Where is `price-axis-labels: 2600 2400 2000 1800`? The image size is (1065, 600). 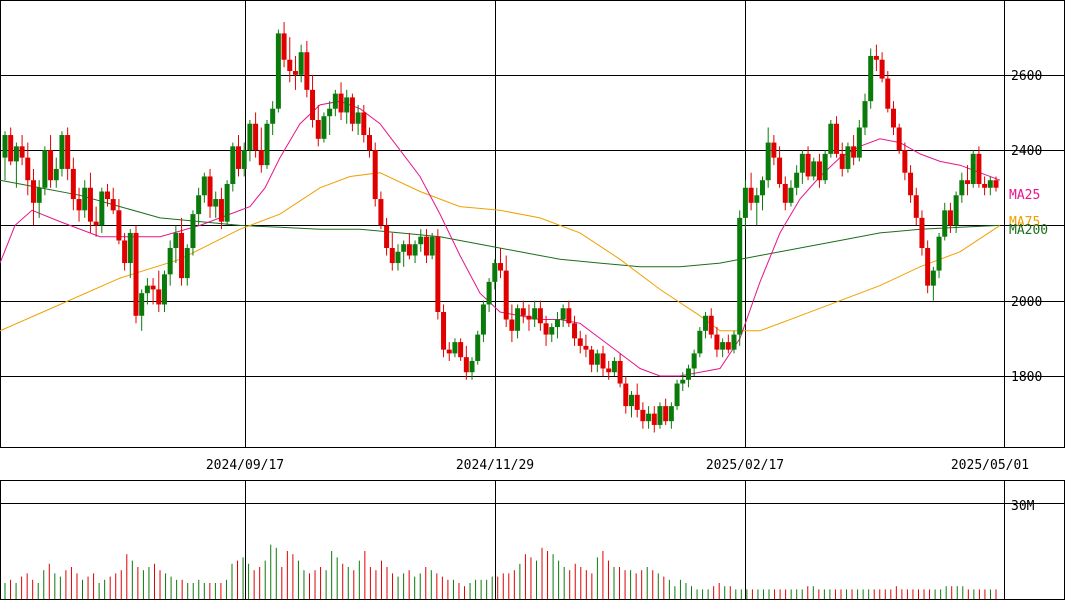 price-axis-labels: 2600 2400 2000 1800 is located at coordinates (1026, 227).